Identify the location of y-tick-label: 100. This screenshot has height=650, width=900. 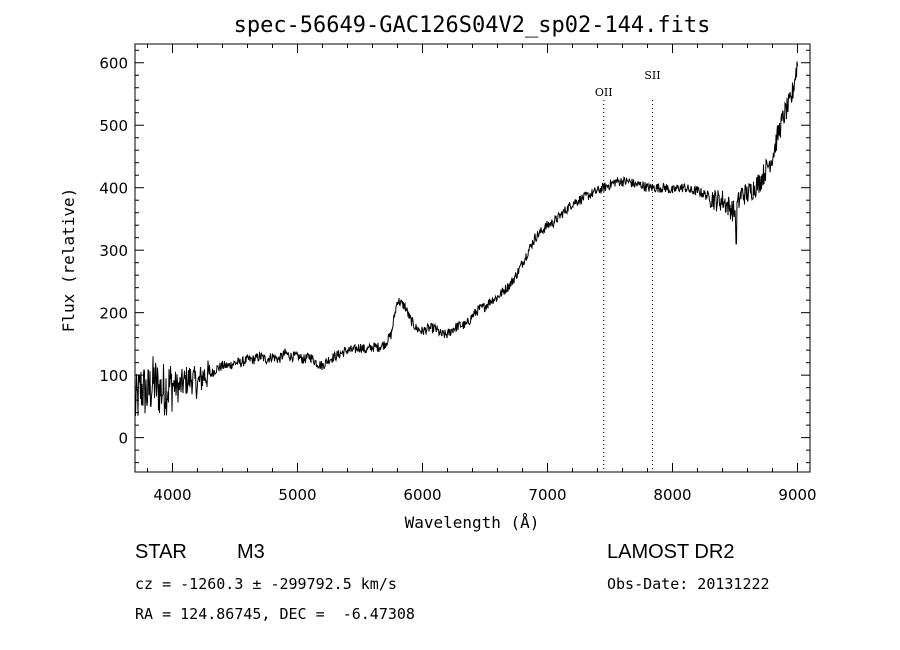
(113, 376).